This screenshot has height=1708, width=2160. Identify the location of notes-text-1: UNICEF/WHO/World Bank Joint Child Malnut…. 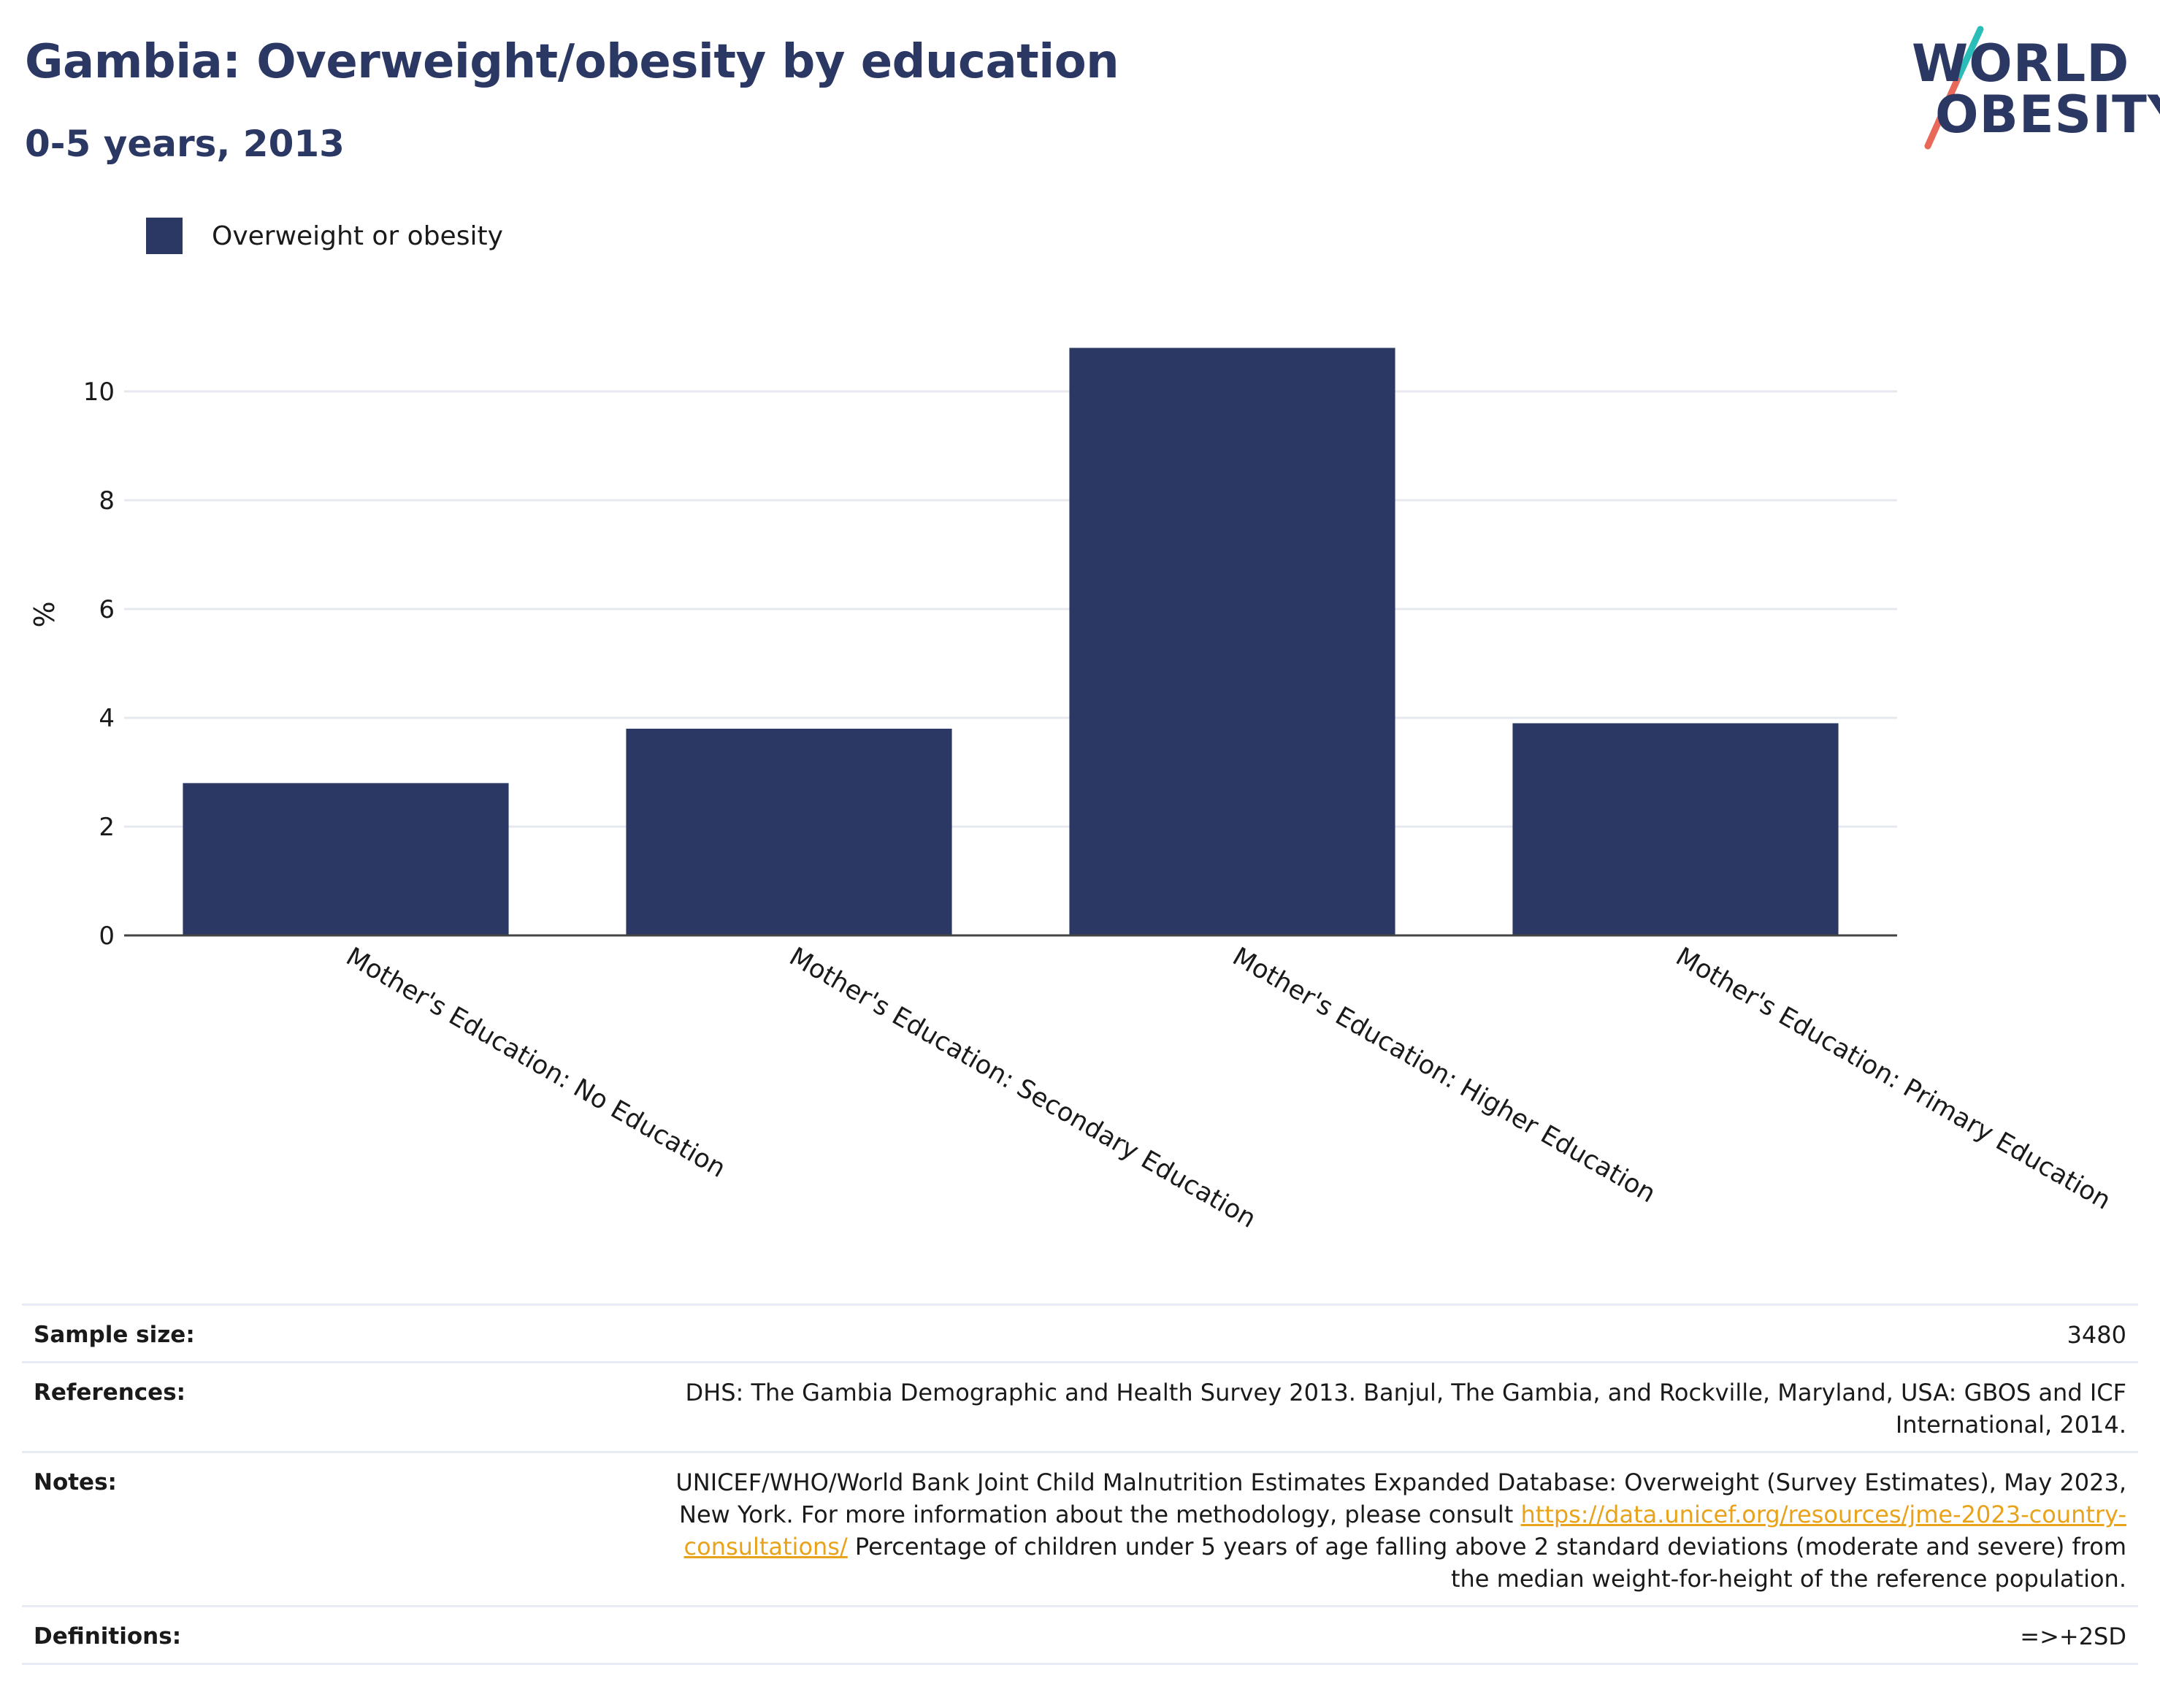
(1400, 1498).